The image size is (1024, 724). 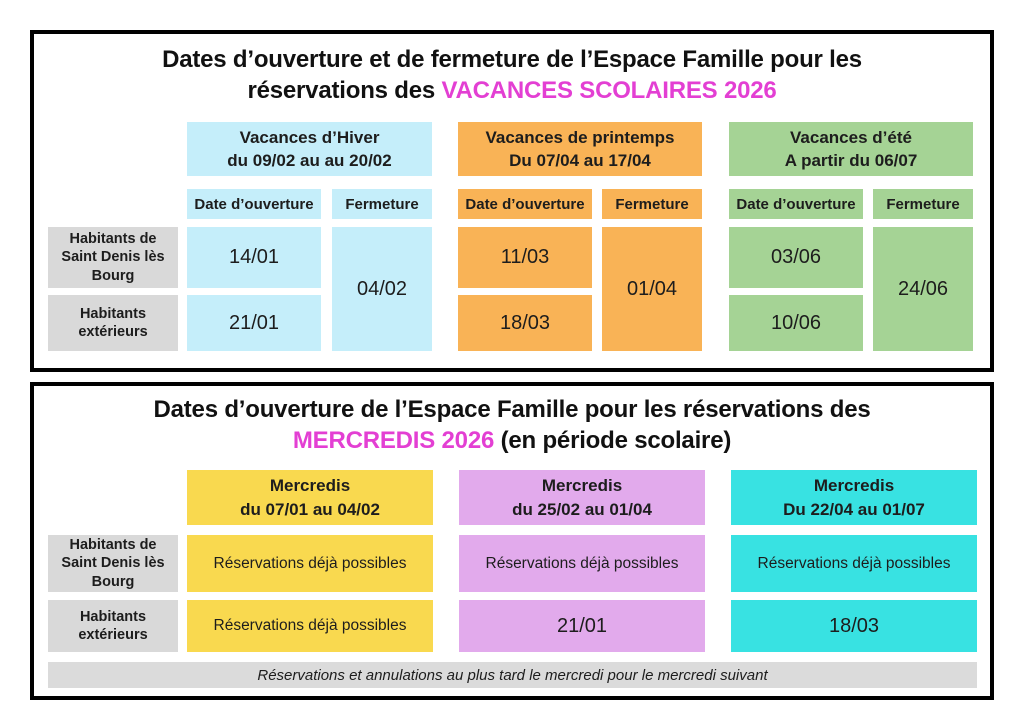 I want to click on vacation-group-header-ete: Vacances d’été A partir du 06/07, so click(x=851, y=149).